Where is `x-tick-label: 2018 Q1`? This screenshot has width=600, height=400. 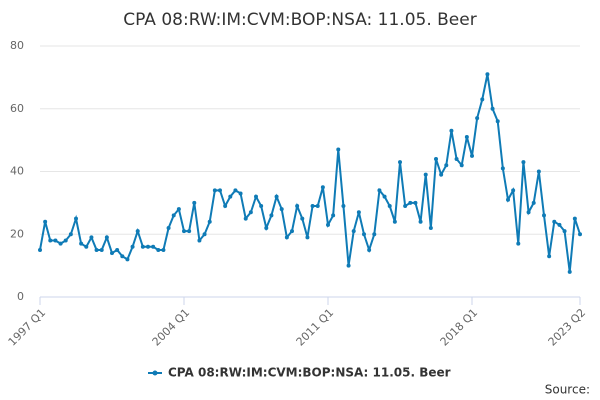 x-tick-label: 2018 Q1 is located at coordinates (459, 327).